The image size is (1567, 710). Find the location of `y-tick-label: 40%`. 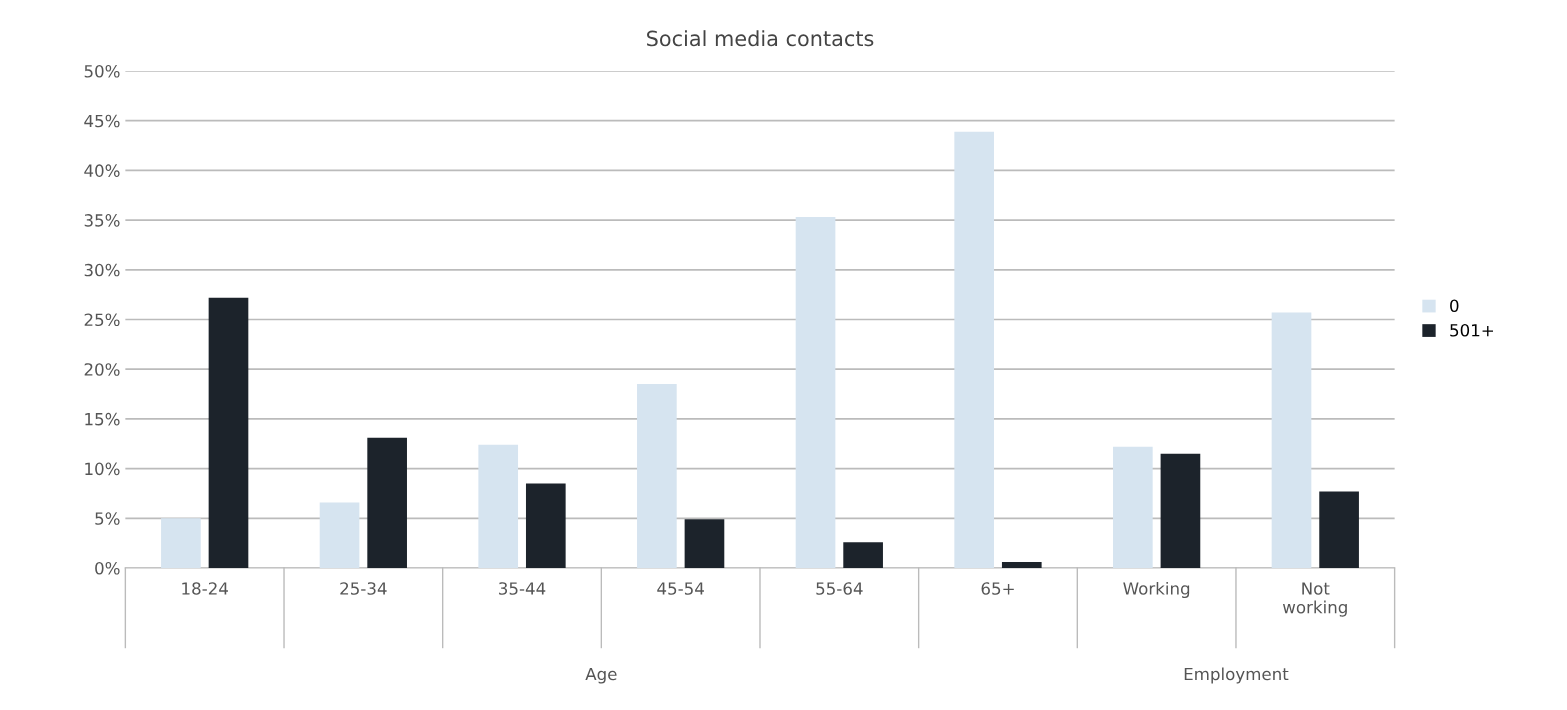

y-tick-label: 40% is located at coordinates (102, 170).